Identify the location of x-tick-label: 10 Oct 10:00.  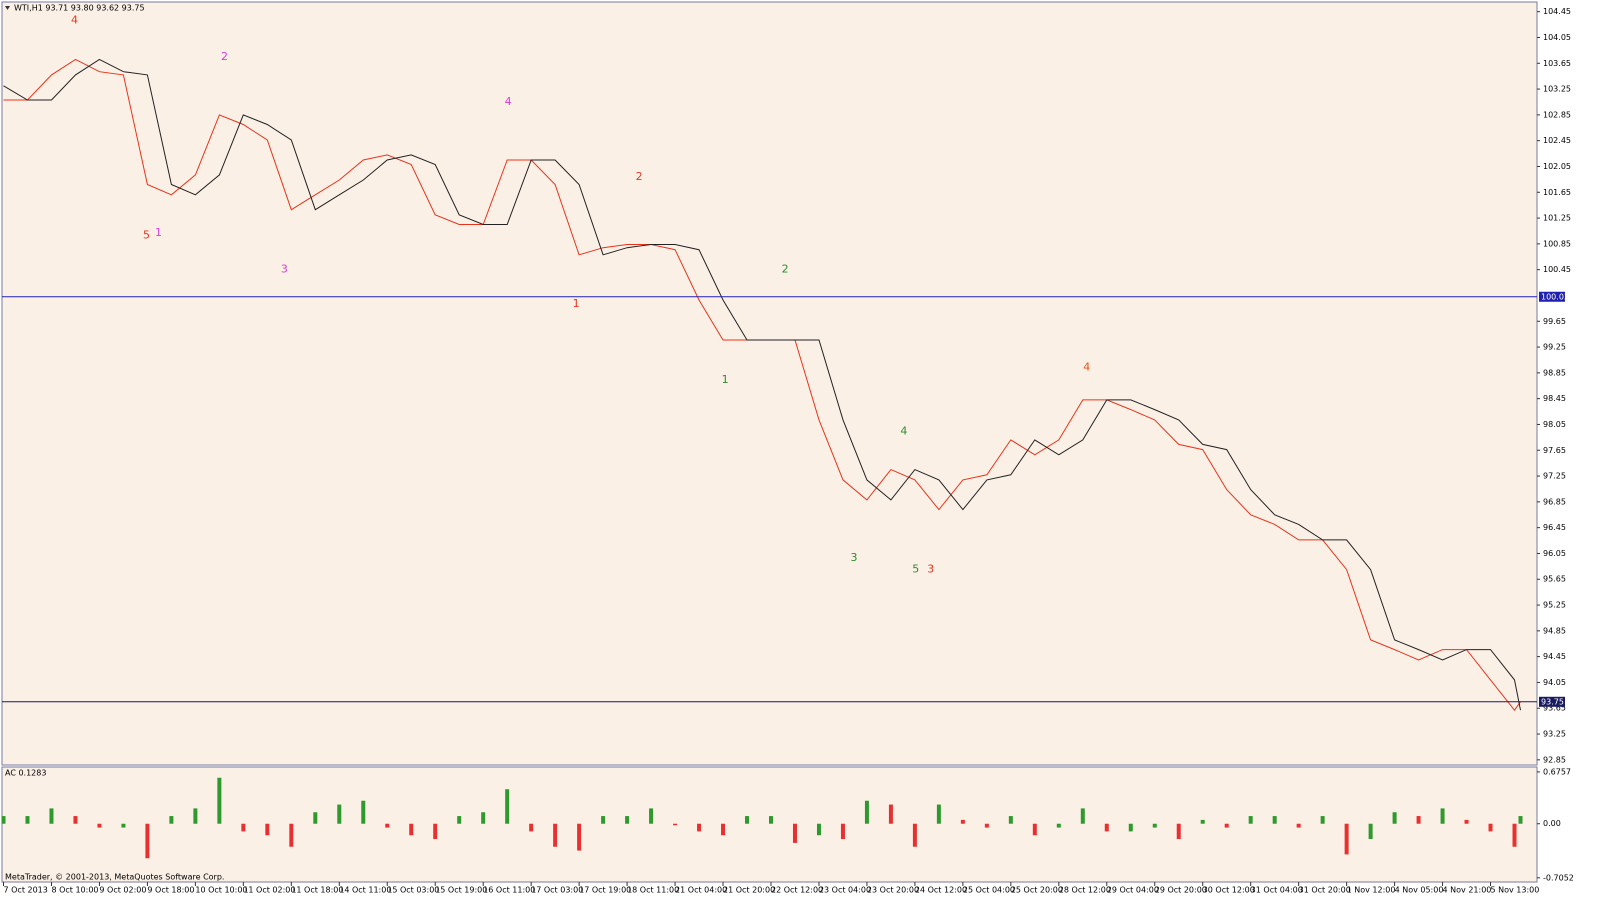
(221, 890).